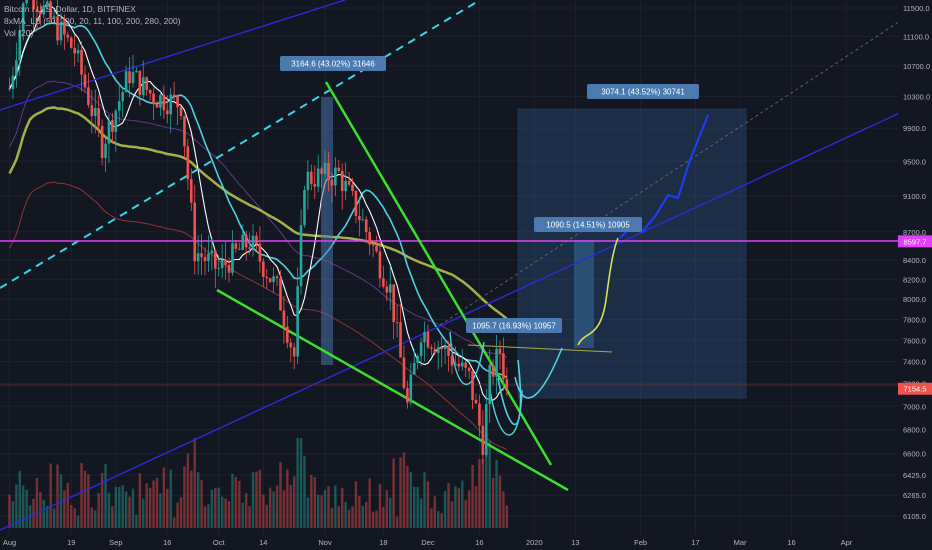 The height and width of the screenshot is (550, 932). I want to click on legend-symbol: Bitcoin / U.S. Dollar, 1D, BITFINEX, so click(70, 9).